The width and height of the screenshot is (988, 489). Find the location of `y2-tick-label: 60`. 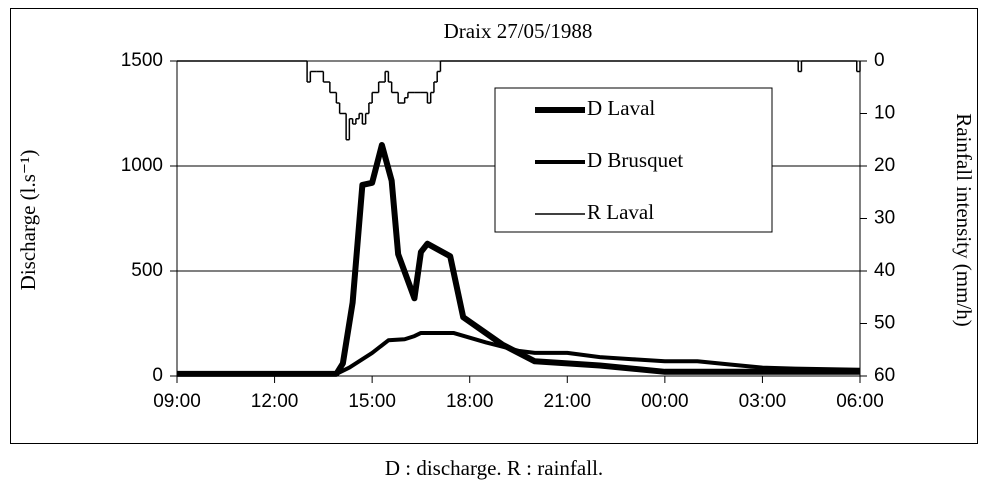

y2-tick-label: 60 is located at coordinates (884, 375).